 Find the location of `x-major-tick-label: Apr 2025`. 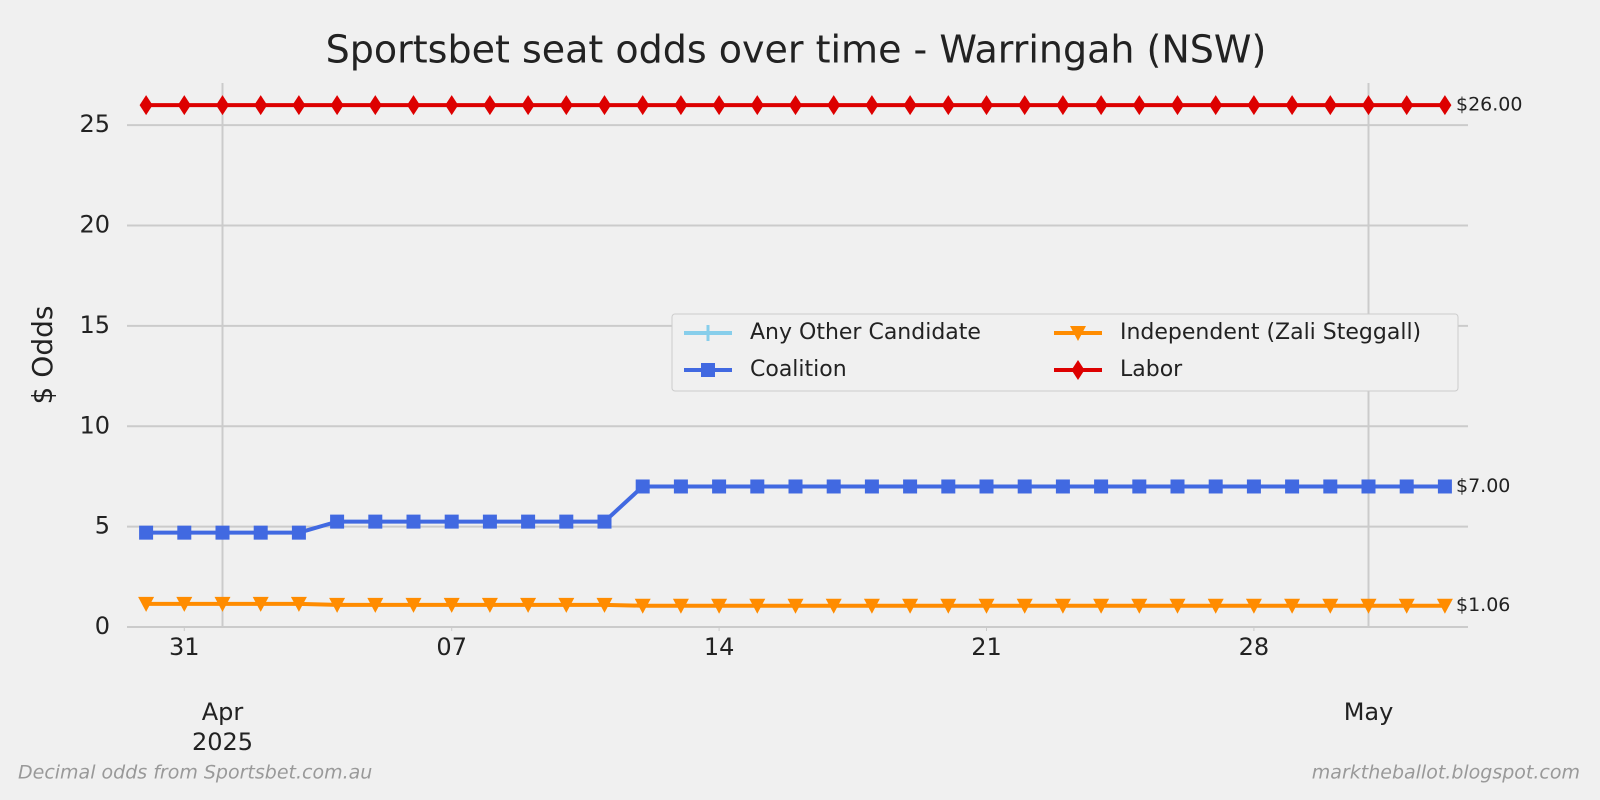

x-major-tick-label: Apr 2025 is located at coordinates (222, 727).